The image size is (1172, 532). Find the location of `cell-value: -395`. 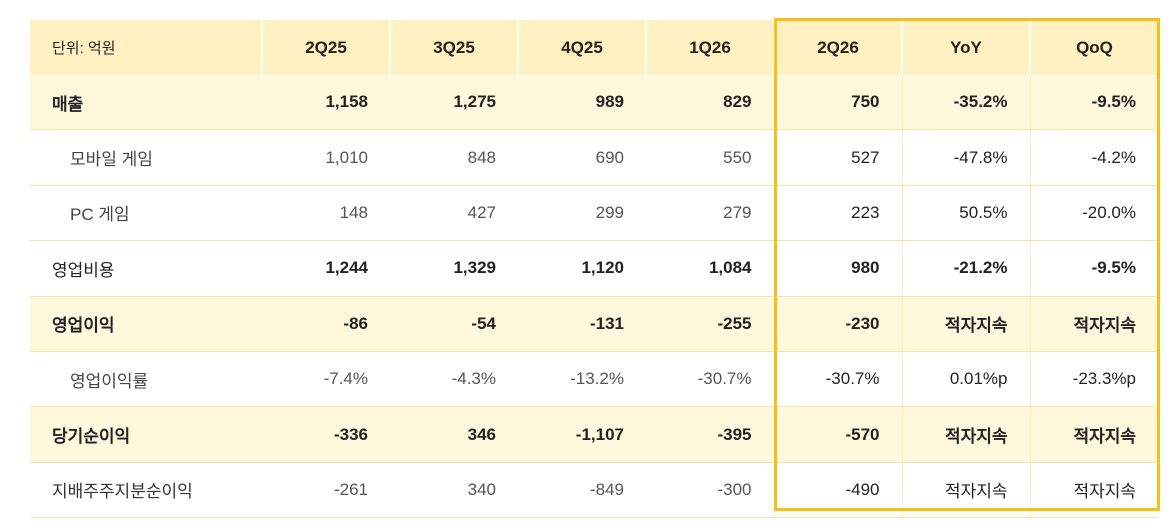

cell-value: -395 is located at coordinates (710, 434).